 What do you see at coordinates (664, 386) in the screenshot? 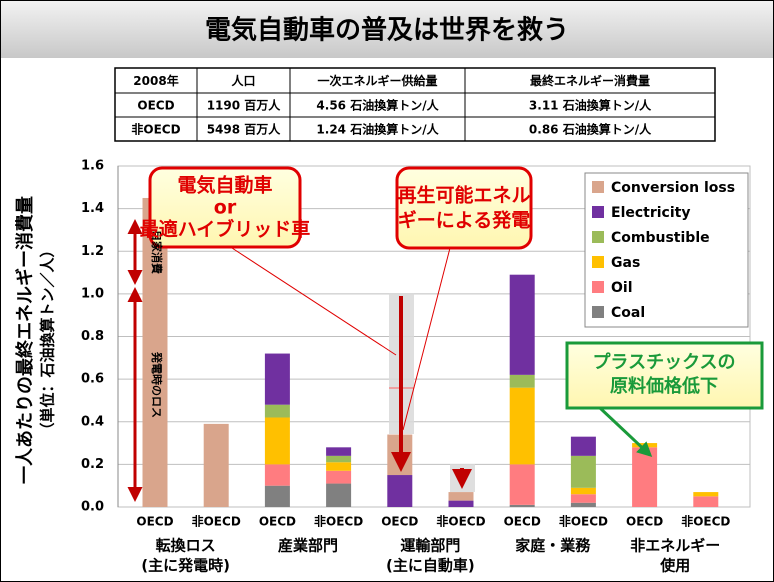
I see `callout-text: 原料価格低下` at bounding box center [664, 386].